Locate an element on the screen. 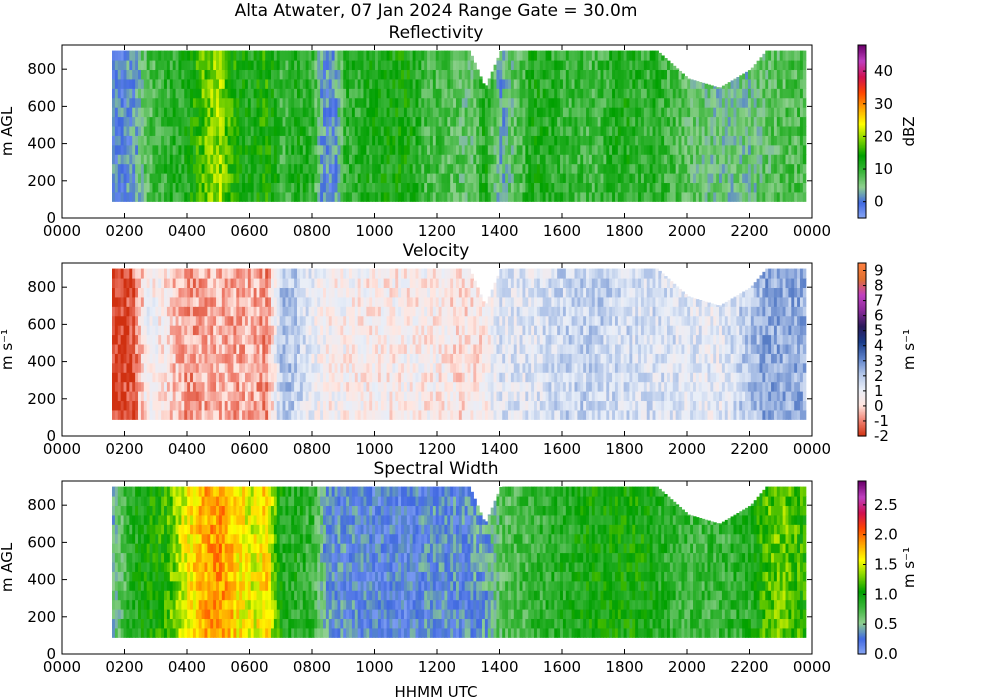  colorbar-step is located at coordinates (862, 194).